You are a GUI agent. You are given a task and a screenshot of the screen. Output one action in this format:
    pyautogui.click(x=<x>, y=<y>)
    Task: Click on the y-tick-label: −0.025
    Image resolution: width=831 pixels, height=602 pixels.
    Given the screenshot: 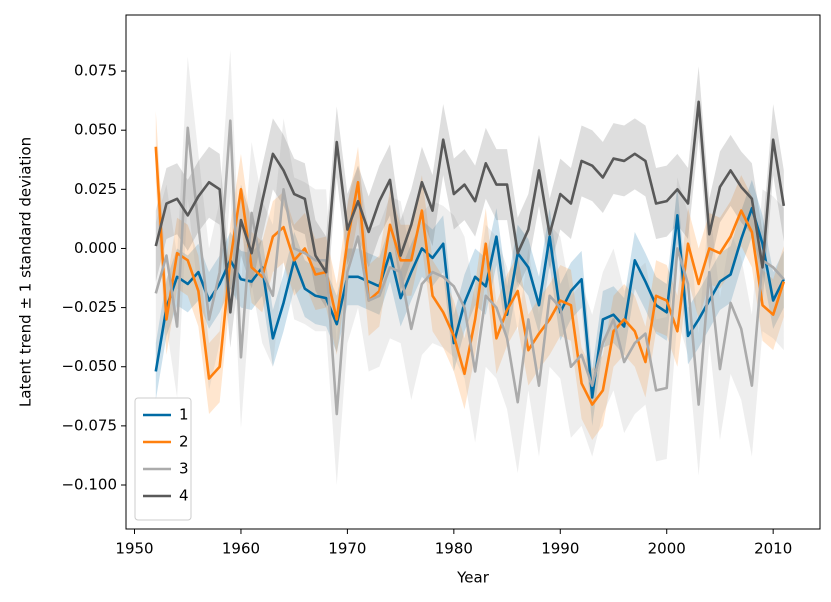 What is the action you would take?
    pyautogui.click(x=89, y=307)
    